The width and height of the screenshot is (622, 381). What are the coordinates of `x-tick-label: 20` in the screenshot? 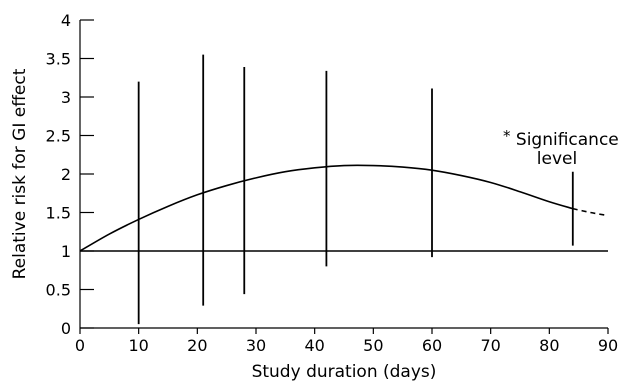 It's located at (197, 345).